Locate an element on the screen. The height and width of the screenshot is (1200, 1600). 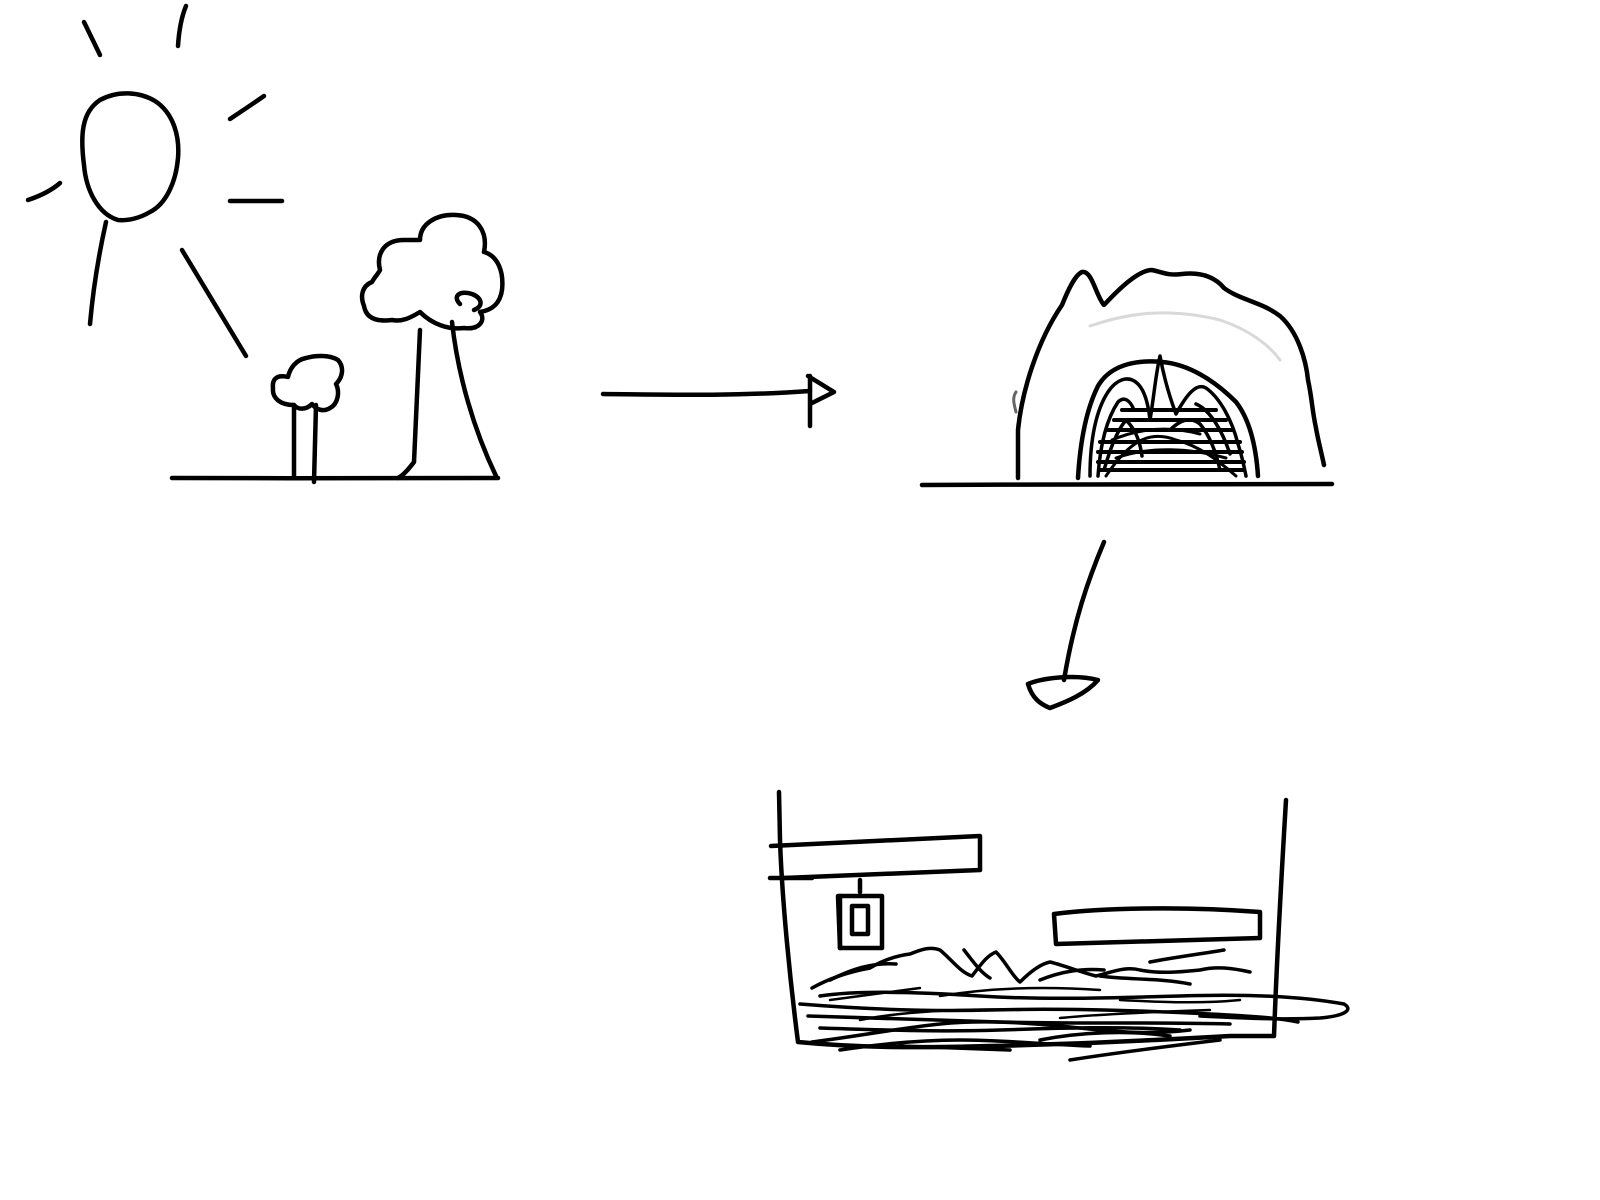
cave-icon is located at coordinates (1171, 374).